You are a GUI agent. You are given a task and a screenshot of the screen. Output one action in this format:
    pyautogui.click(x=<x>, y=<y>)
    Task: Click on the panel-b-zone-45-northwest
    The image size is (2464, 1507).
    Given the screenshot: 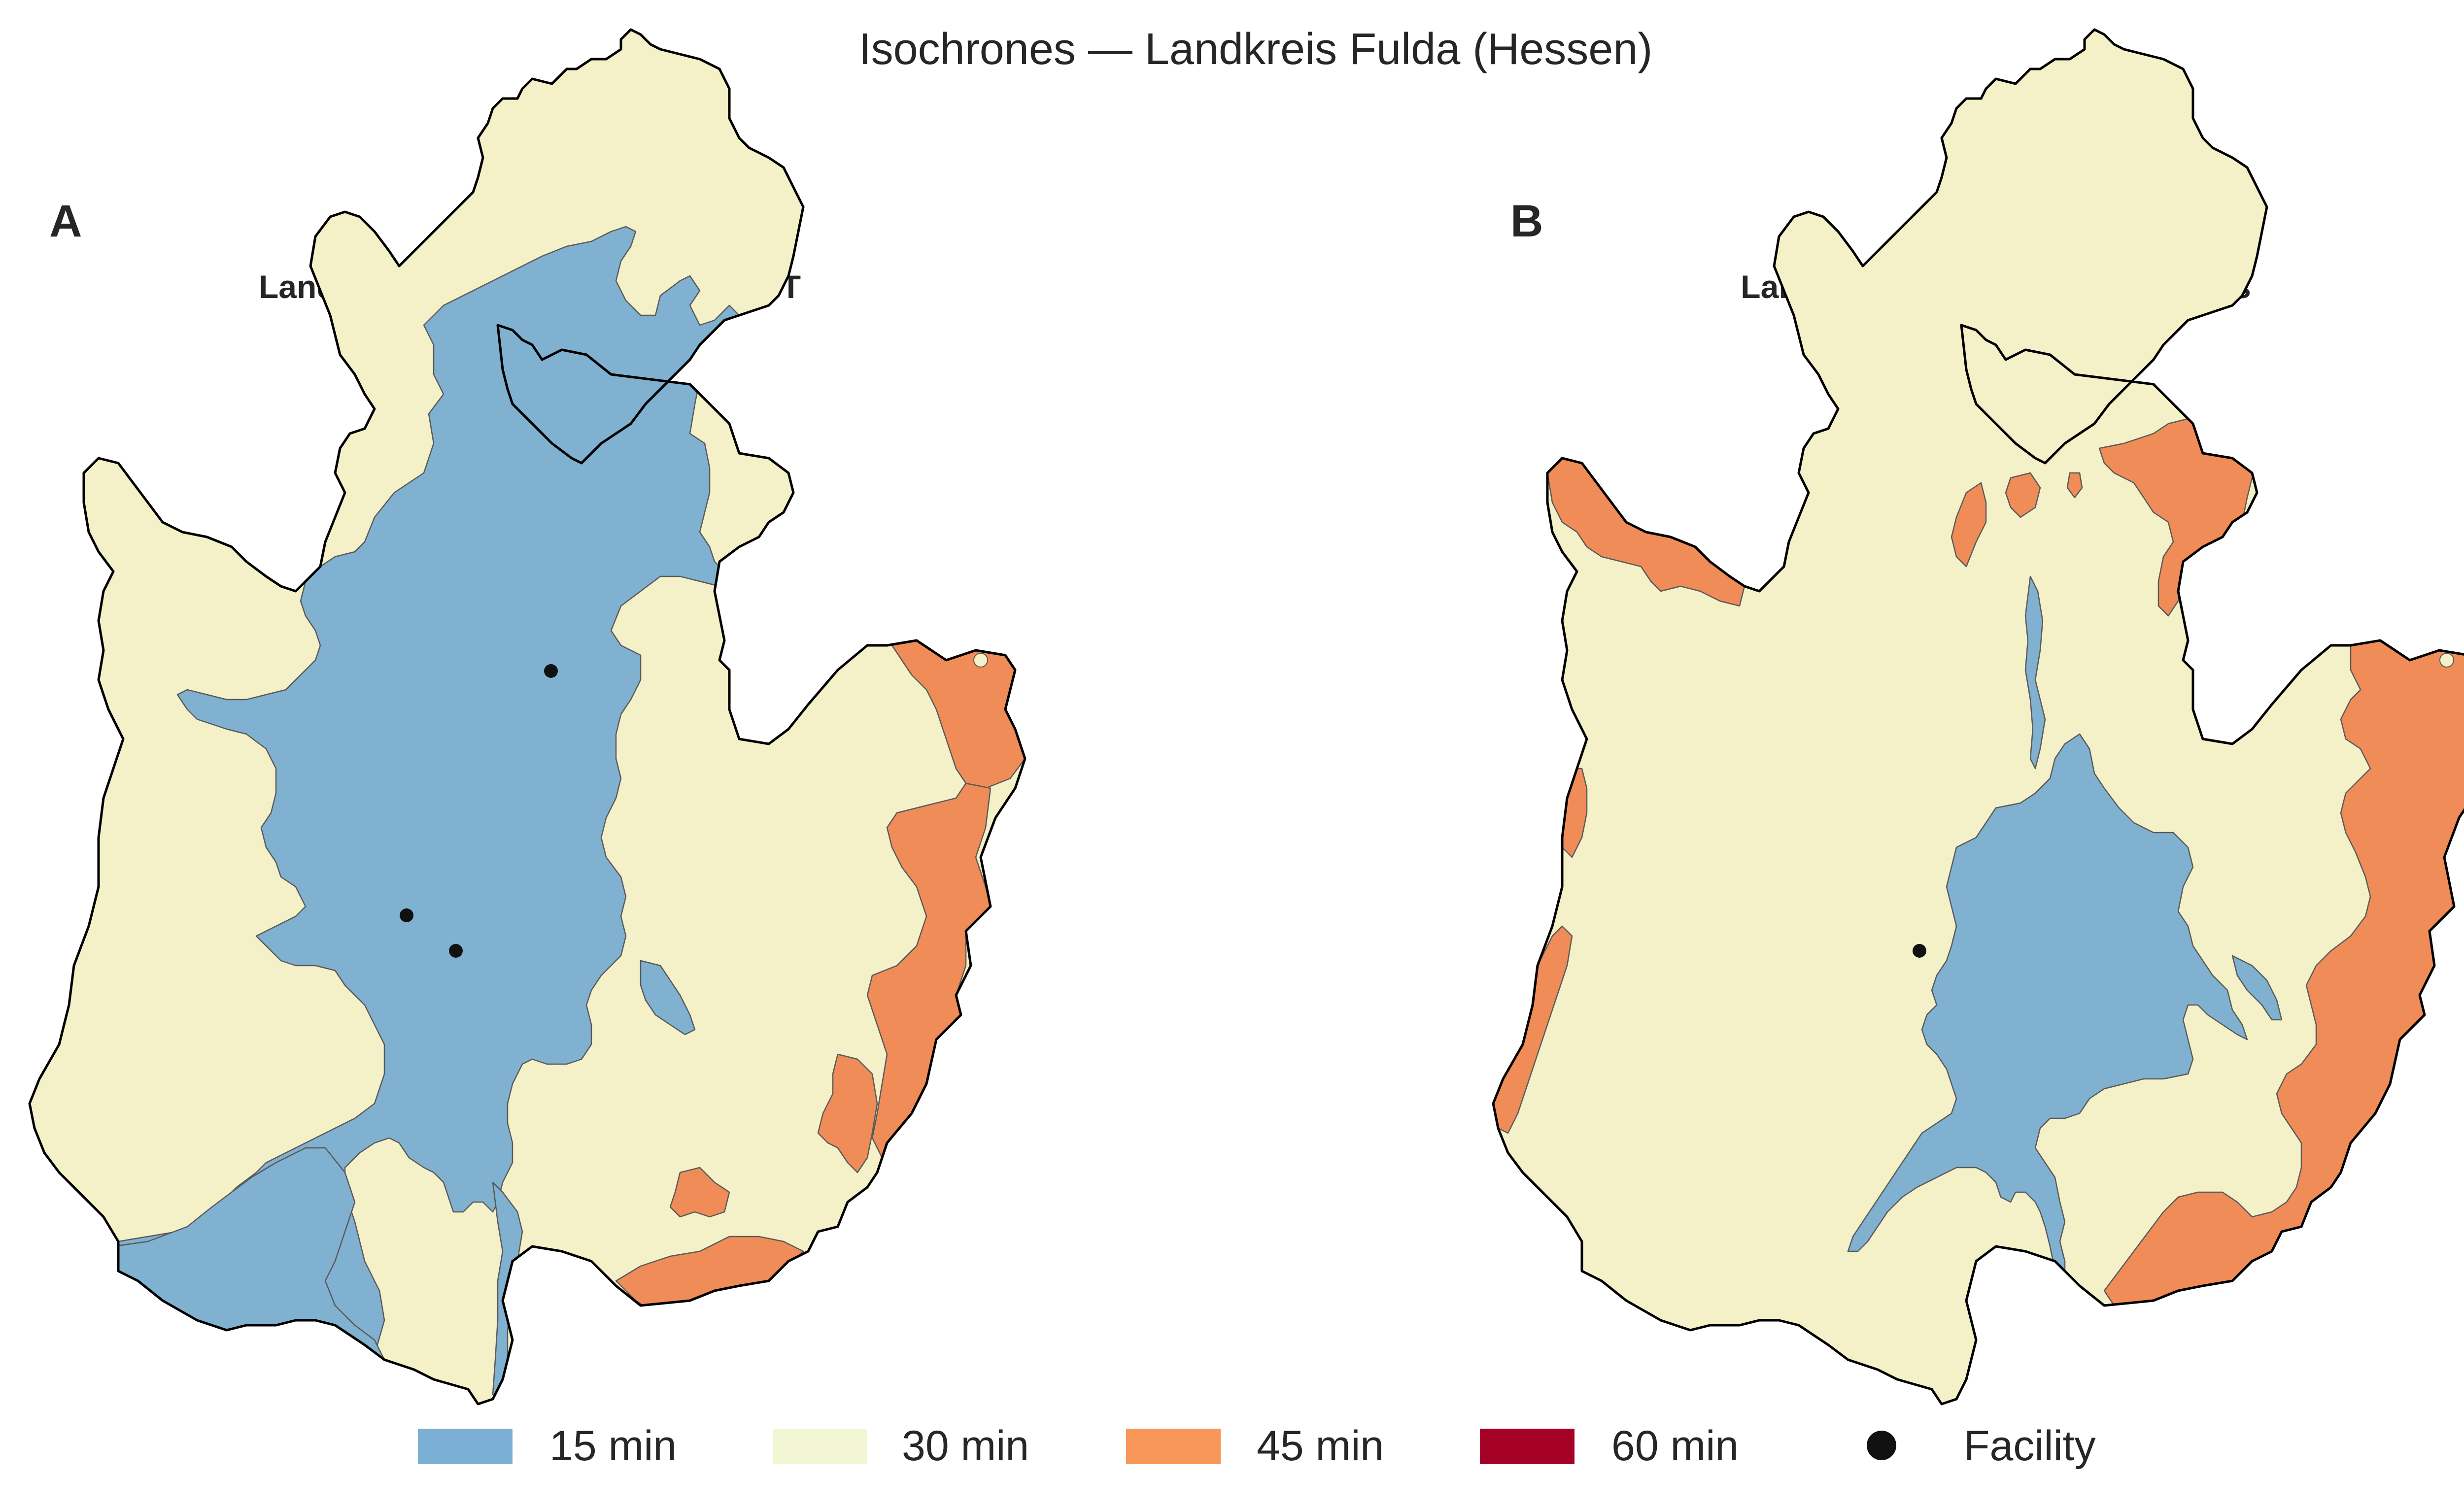 What is the action you would take?
    pyautogui.click(x=1969, y=525)
    